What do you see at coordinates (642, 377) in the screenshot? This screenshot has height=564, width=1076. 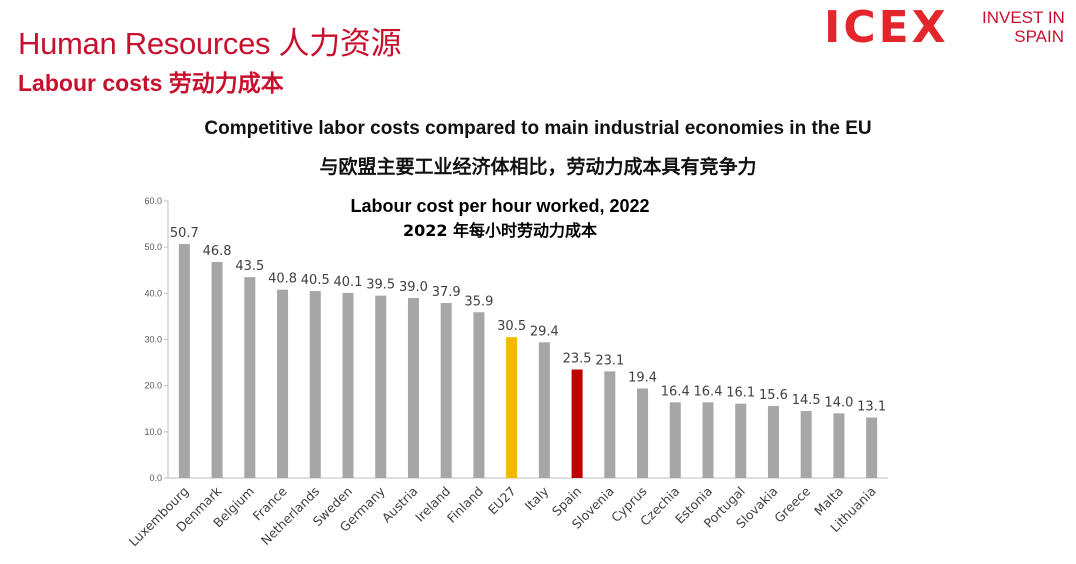 I see `data-label: 19.4` at bounding box center [642, 377].